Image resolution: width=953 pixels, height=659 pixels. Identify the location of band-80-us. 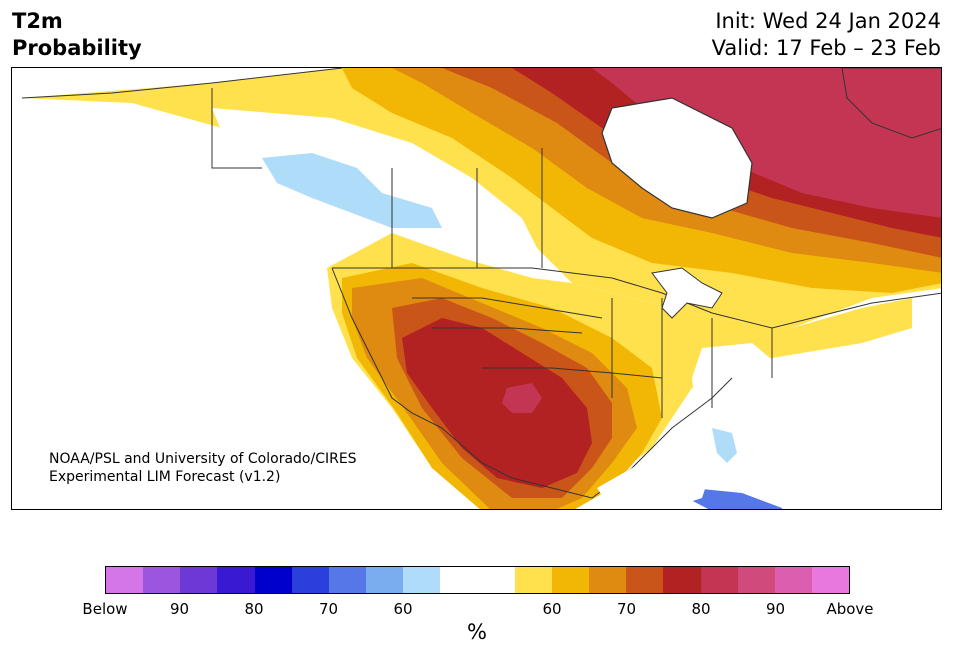
(497, 403).